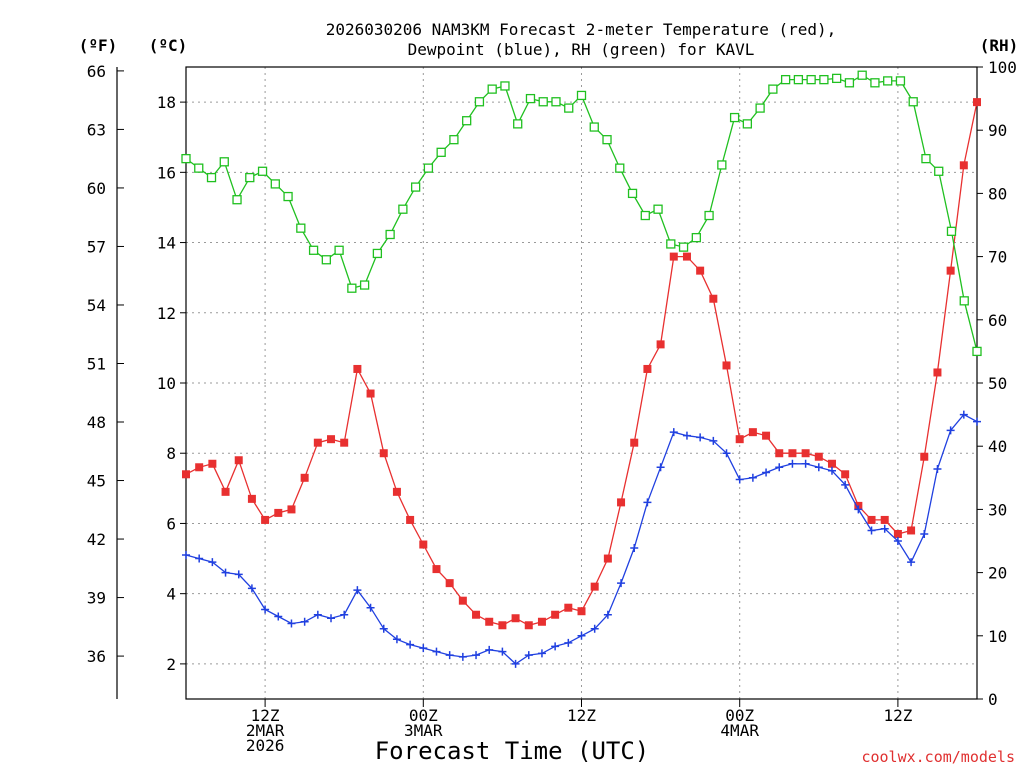 The image size is (1024, 768). Describe the element at coordinates (96, 481) in the screenshot. I see `fahrenheit-tick-label: 45` at that location.